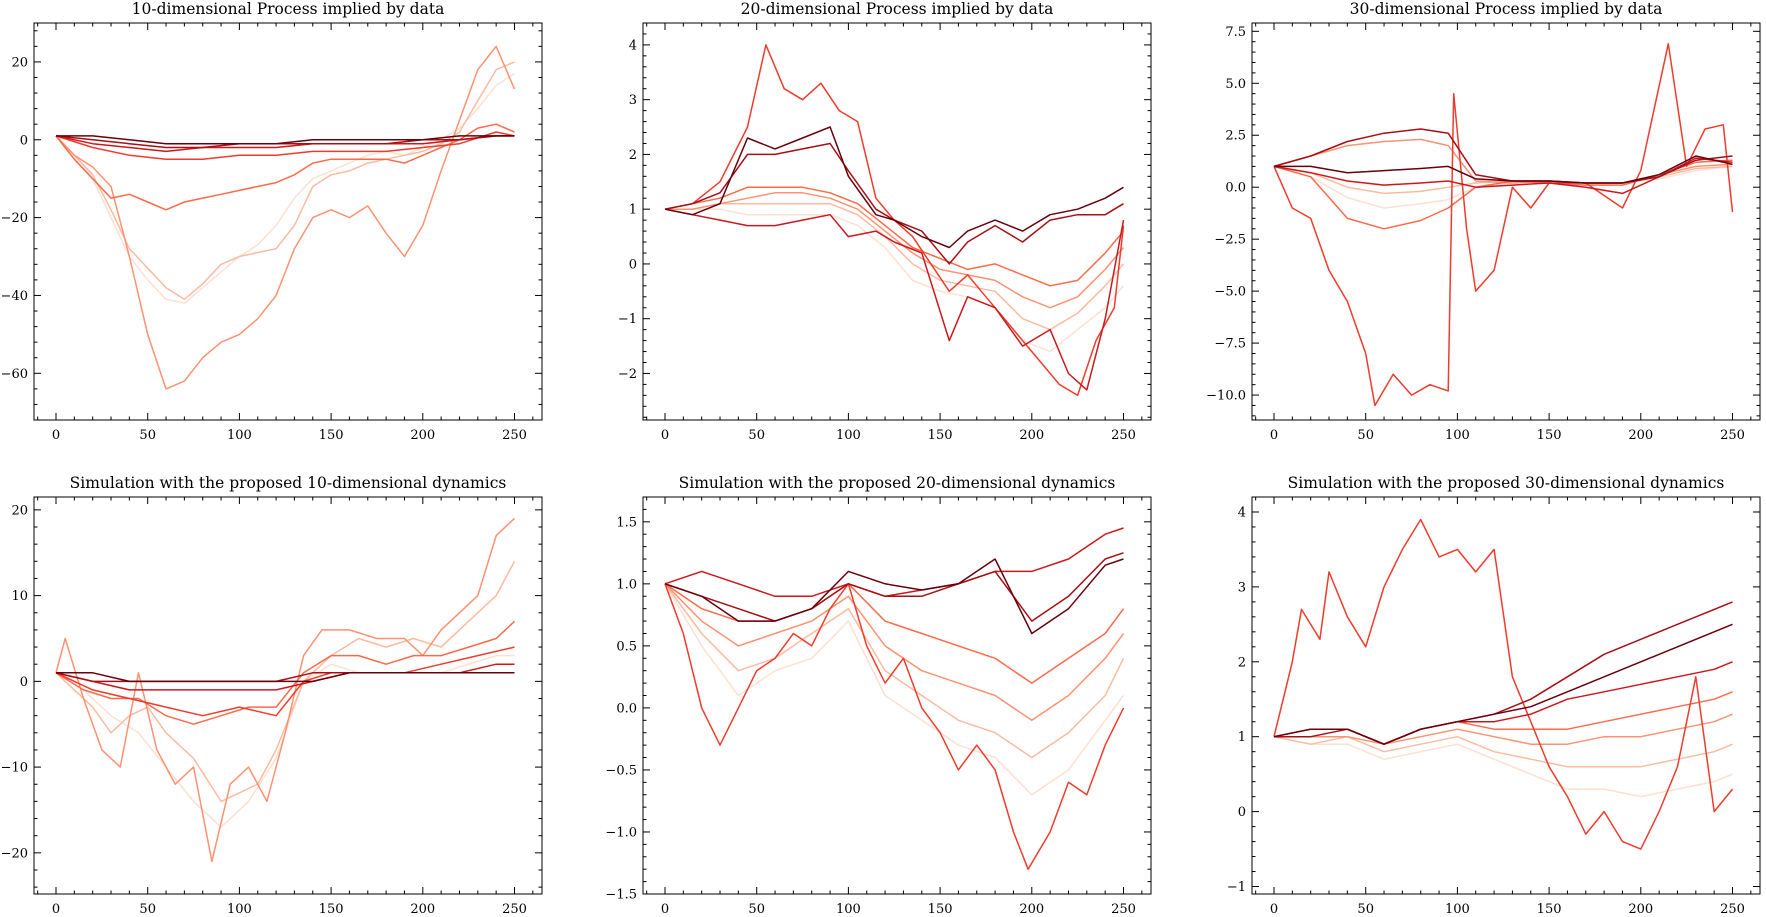 The image size is (1766, 917). Describe the element at coordinates (19, 62) in the screenshot. I see `y-tick-label: 20` at that location.